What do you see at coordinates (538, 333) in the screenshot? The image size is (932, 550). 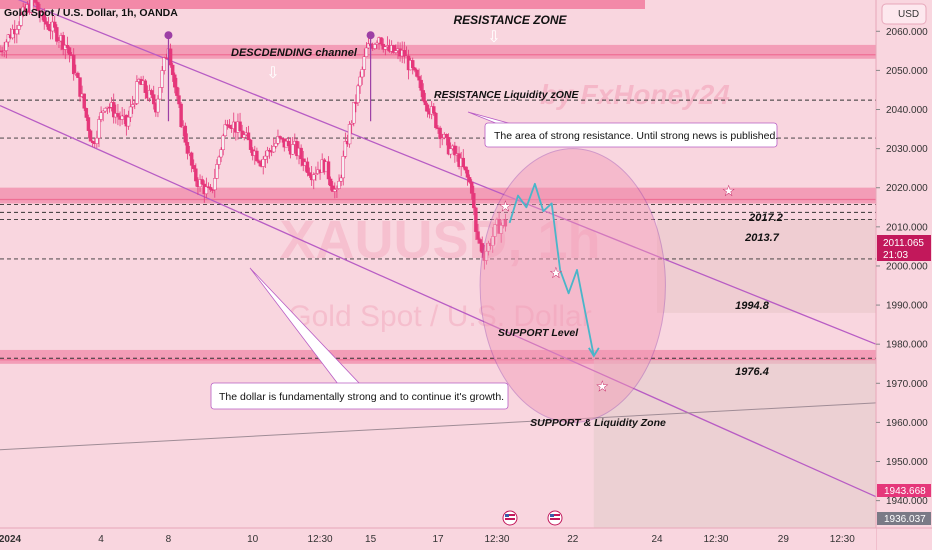 I see `support-level-label: SUPPORT Level` at bounding box center [538, 333].